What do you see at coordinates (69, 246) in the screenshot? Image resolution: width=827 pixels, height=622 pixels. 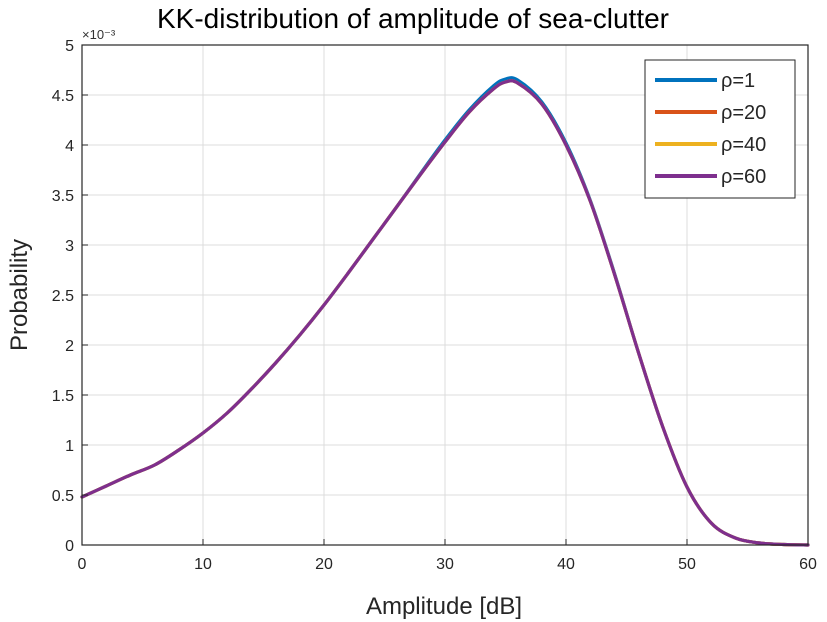 I see `y-tick-label: 3` at bounding box center [69, 246].